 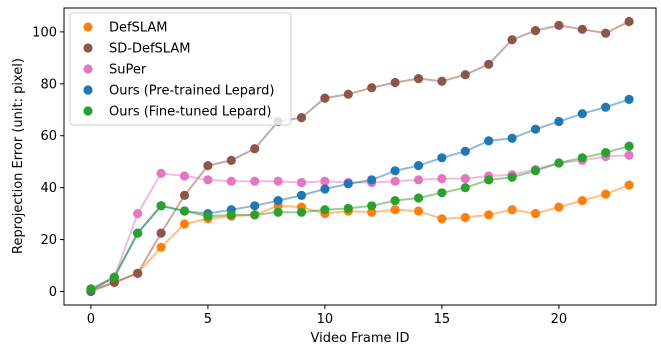 I want to click on legend-item: Ours (Pre-trained Lepard), so click(x=178, y=91).